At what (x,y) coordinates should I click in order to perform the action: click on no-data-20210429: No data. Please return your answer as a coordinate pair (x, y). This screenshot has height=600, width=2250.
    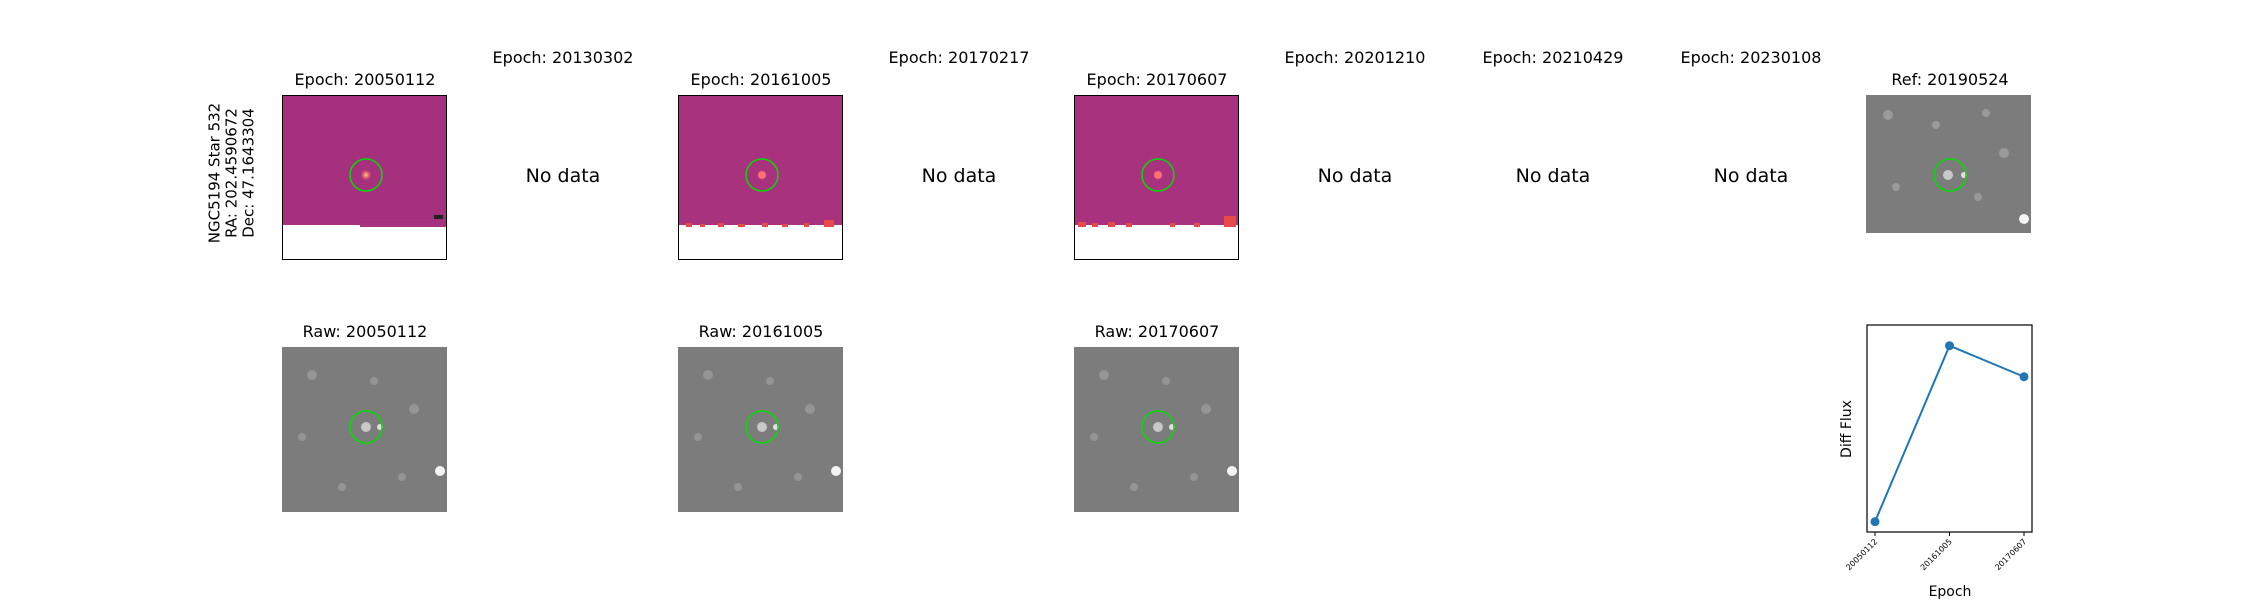
    Looking at the image, I should click on (1553, 176).